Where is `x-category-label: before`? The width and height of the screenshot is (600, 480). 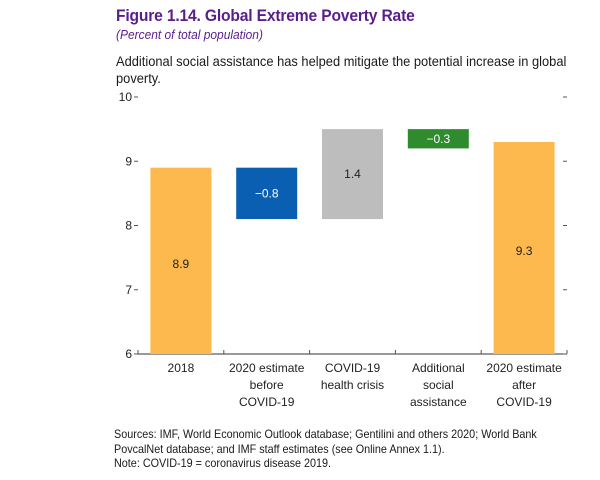
x-category-label: before is located at coordinates (267, 385).